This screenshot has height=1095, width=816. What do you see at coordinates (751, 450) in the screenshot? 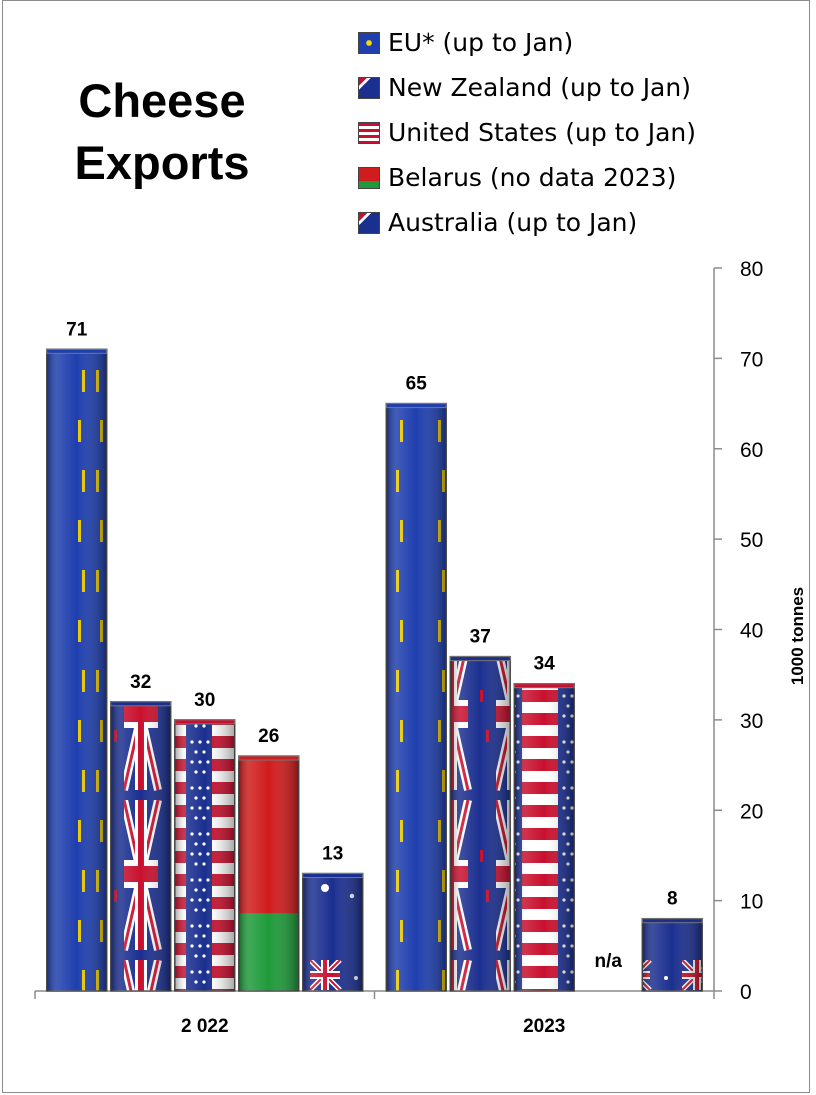
I see `y-tick-label: 60` at bounding box center [751, 450].